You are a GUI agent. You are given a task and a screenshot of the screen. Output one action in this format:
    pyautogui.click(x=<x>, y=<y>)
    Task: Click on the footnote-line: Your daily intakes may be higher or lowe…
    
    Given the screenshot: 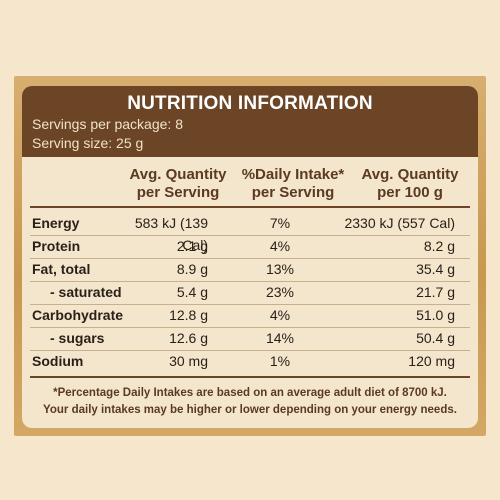 What is the action you would take?
    pyautogui.click(x=250, y=410)
    